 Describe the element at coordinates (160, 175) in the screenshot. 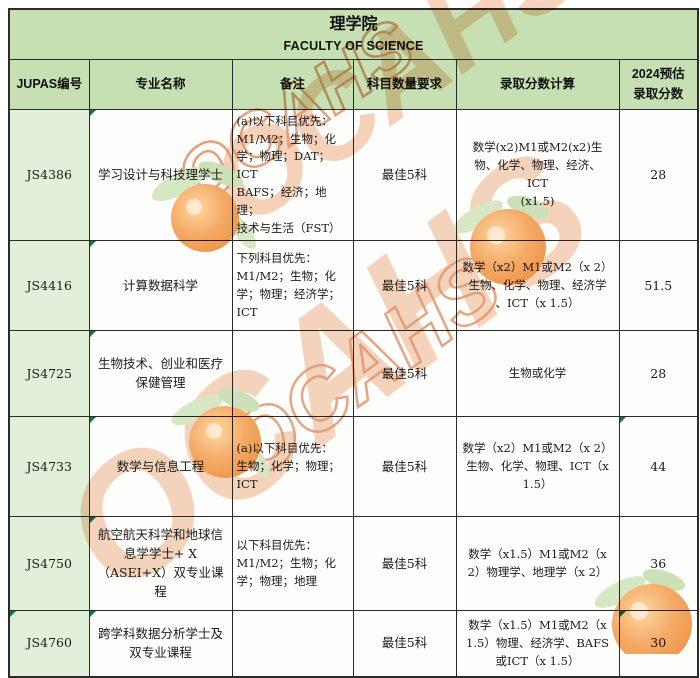

I see `major-name: 学习设计与科技理学士` at that location.